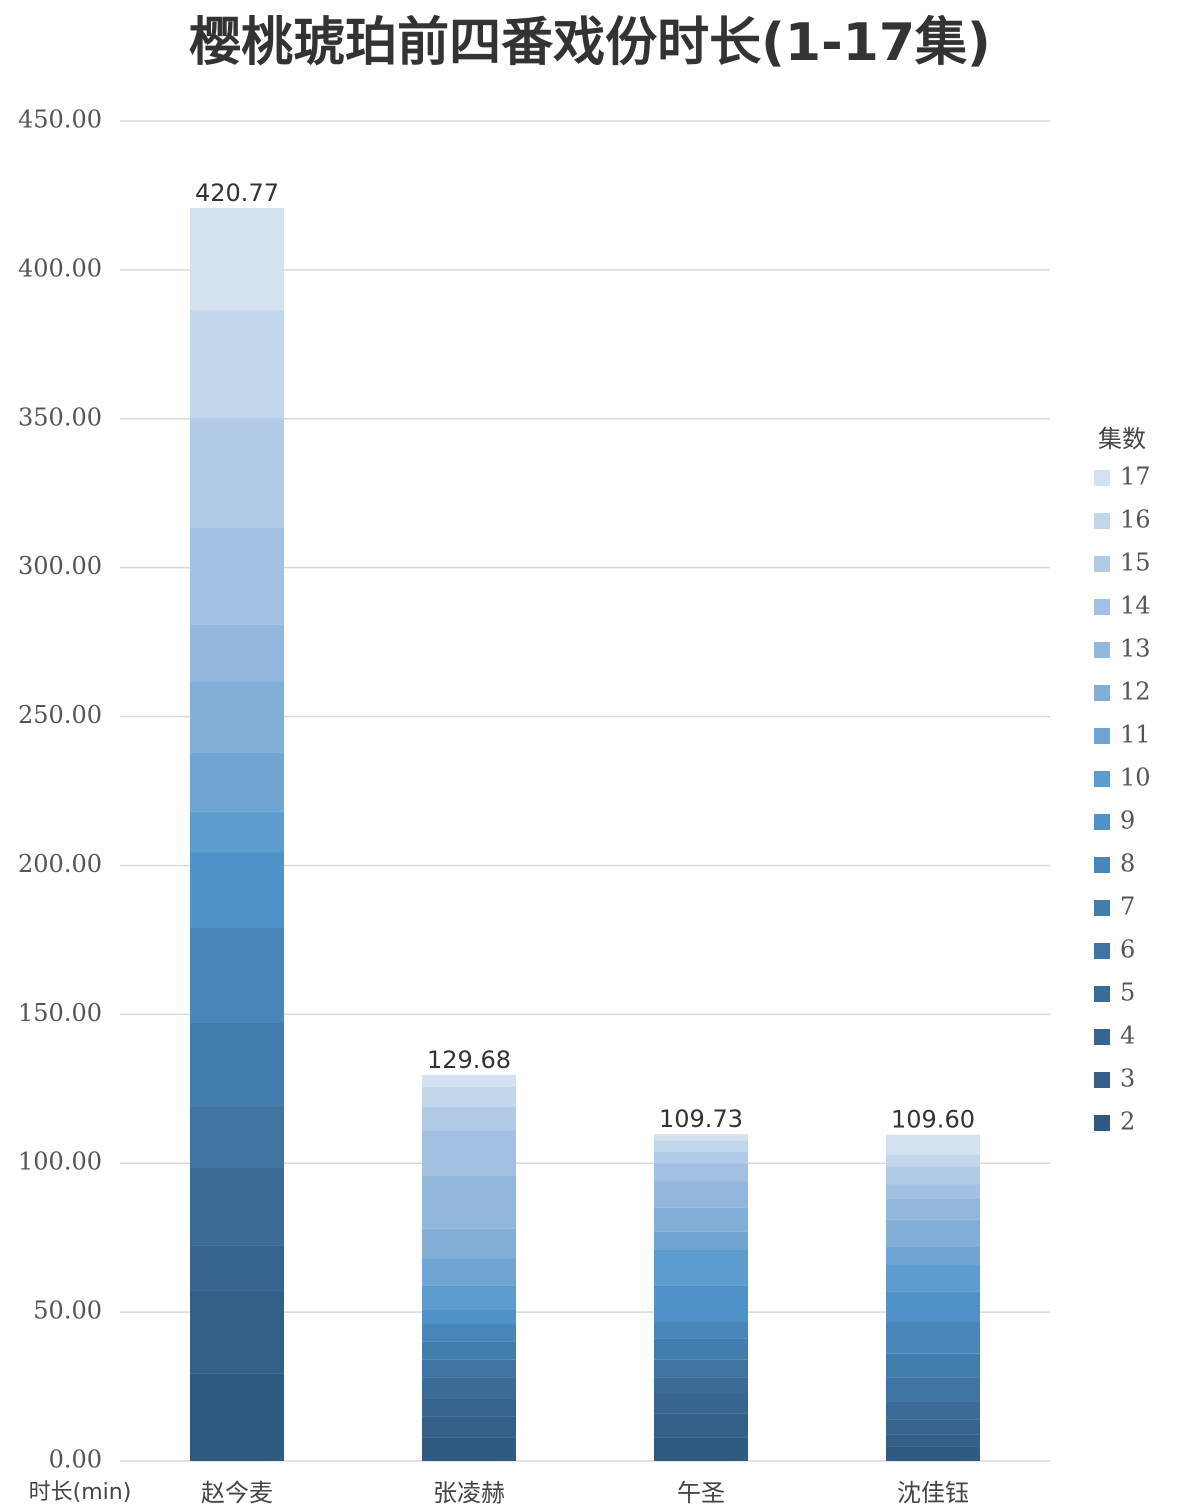  I want to click on y-tick-label: 250.00, so click(60, 715).